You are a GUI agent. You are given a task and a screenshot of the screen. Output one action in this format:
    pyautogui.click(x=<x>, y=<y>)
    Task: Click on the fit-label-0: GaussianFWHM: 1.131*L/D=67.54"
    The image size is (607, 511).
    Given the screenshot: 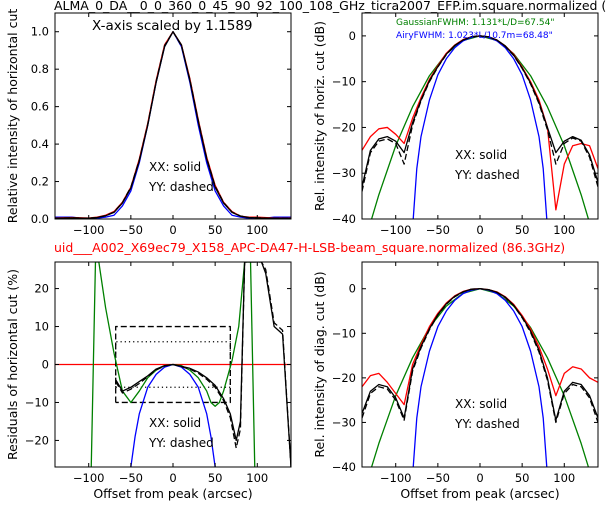 What is the action you would take?
    pyautogui.click(x=475, y=23)
    